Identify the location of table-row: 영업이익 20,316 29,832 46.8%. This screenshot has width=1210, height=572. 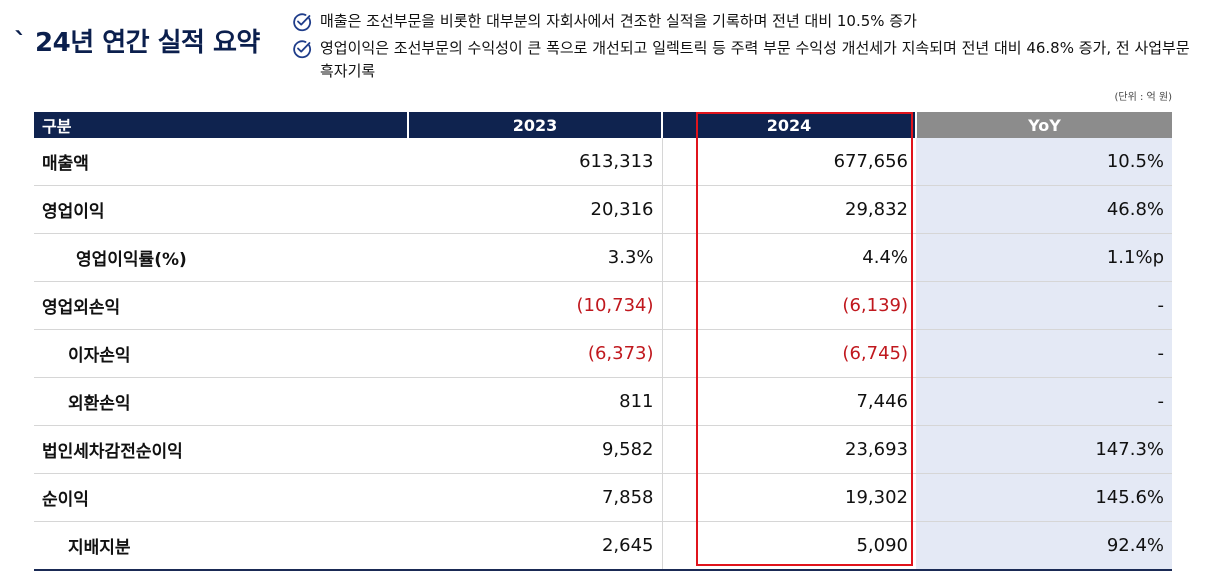
(603, 209).